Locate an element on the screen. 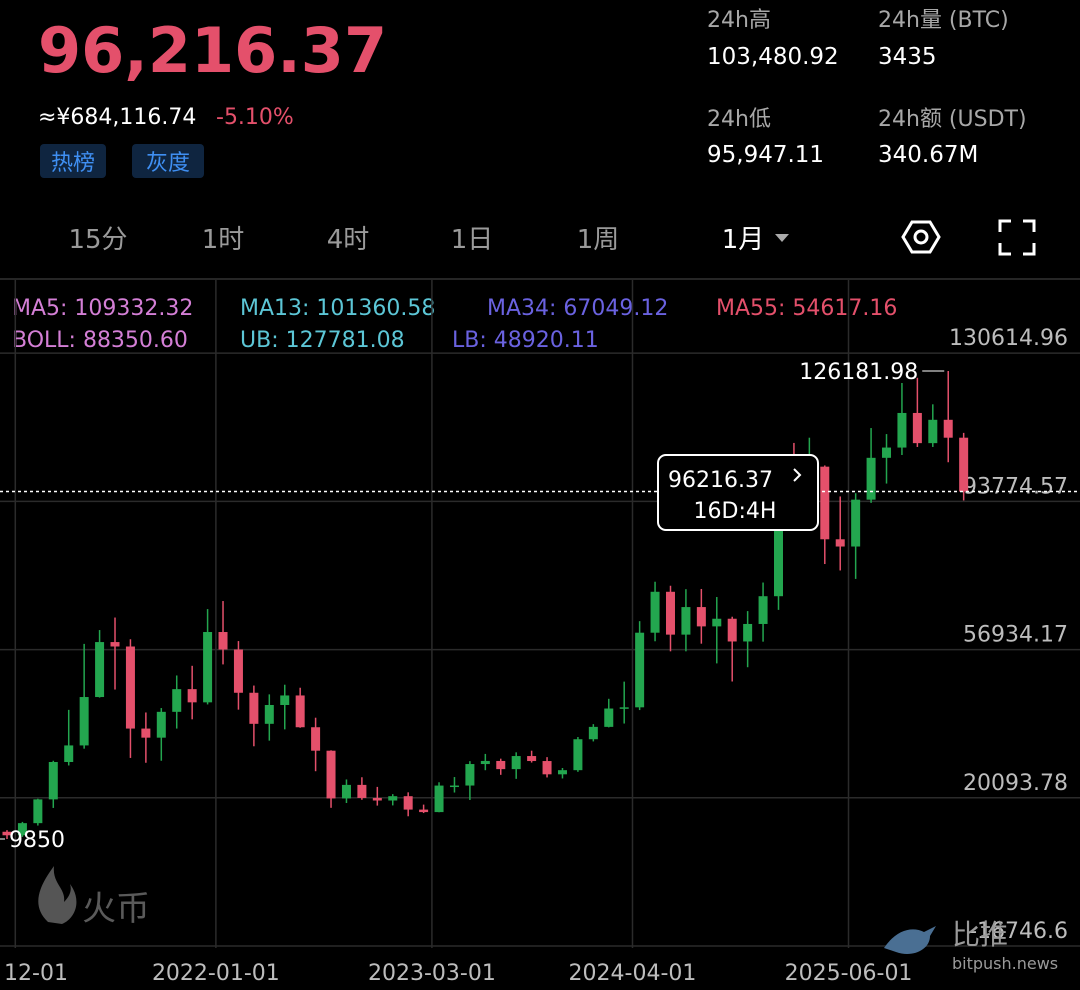 This screenshot has width=1080, height=990. y-tick-label: 93774.57 is located at coordinates (1015, 486).